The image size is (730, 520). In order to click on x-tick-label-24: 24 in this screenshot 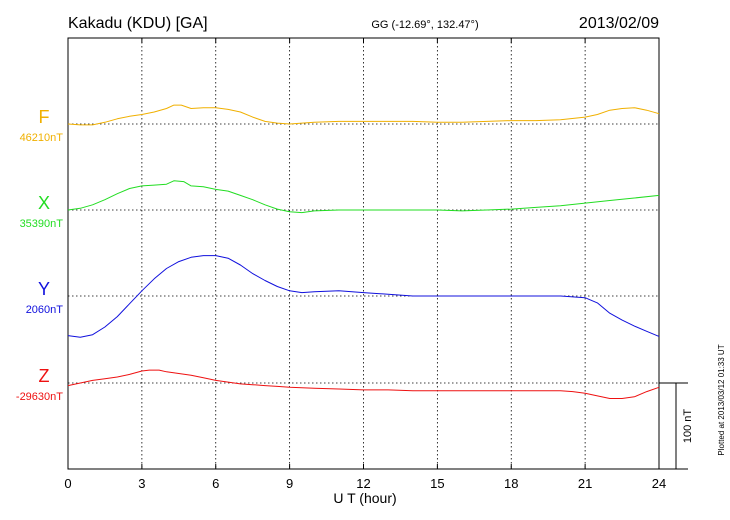, I will do `click(659, 483)`.